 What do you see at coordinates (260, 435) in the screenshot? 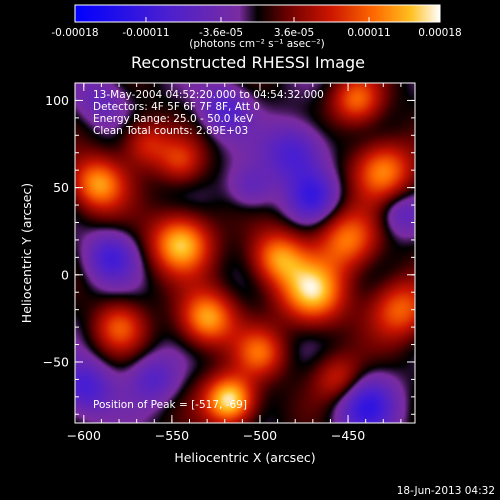
I see `x-tick-label: −500` at bounding box center [260, 435].